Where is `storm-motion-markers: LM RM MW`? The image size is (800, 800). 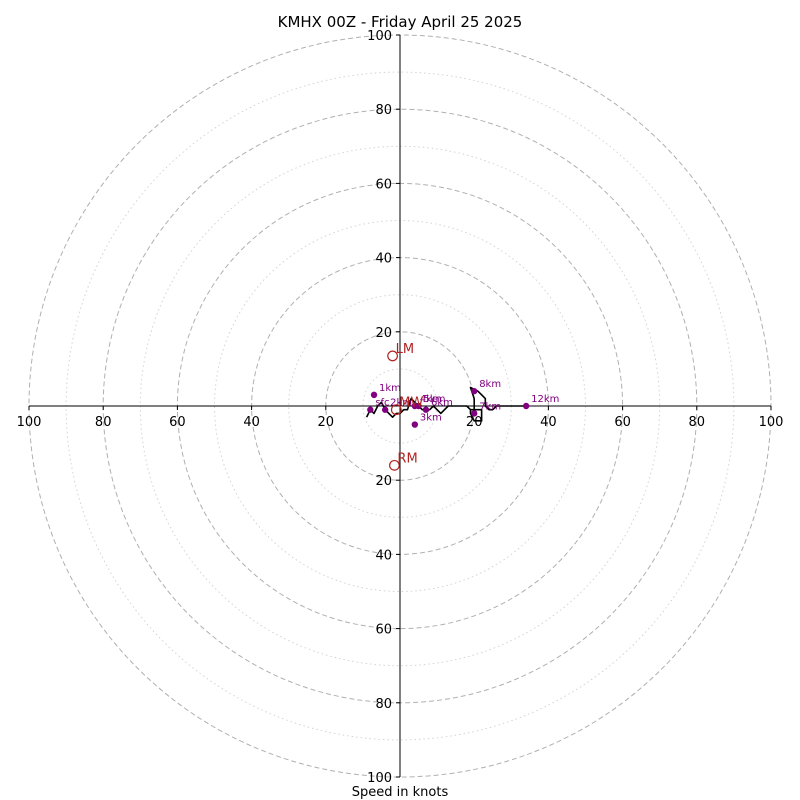 storm-motion-markers: LM RM MW is located at coordinates (405, 406).